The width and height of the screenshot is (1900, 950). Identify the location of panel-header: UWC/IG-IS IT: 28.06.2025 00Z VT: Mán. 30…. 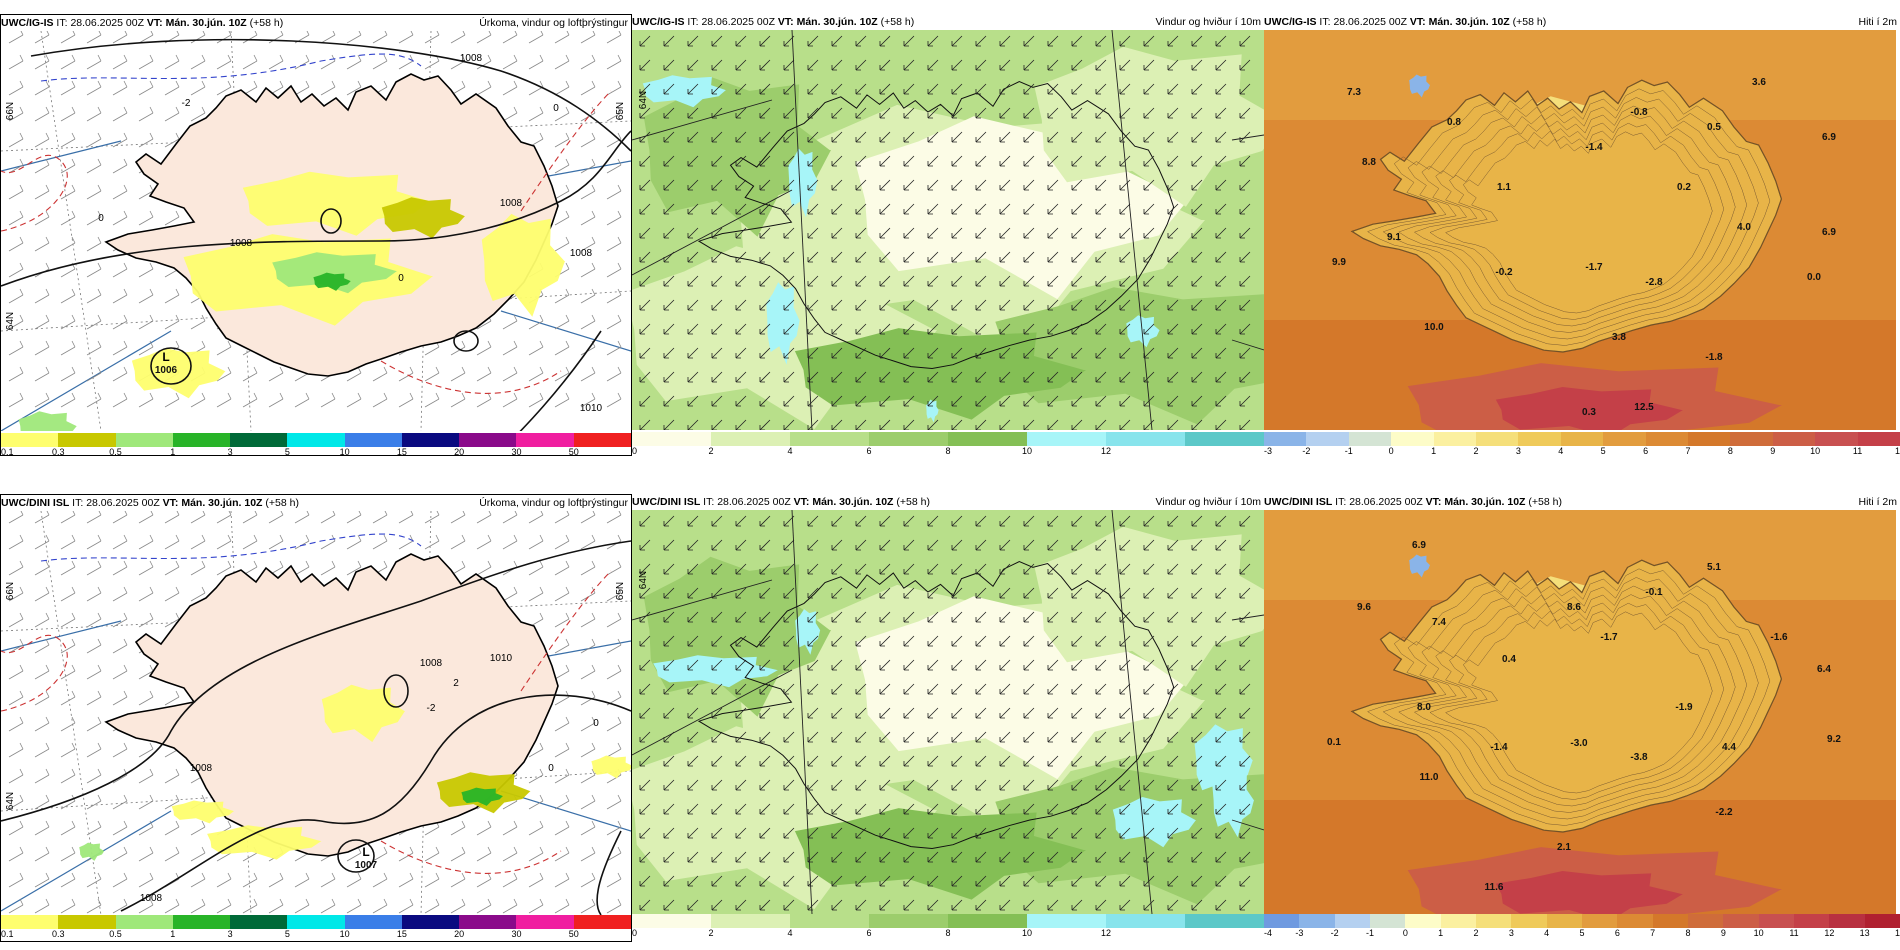
(316, 23).